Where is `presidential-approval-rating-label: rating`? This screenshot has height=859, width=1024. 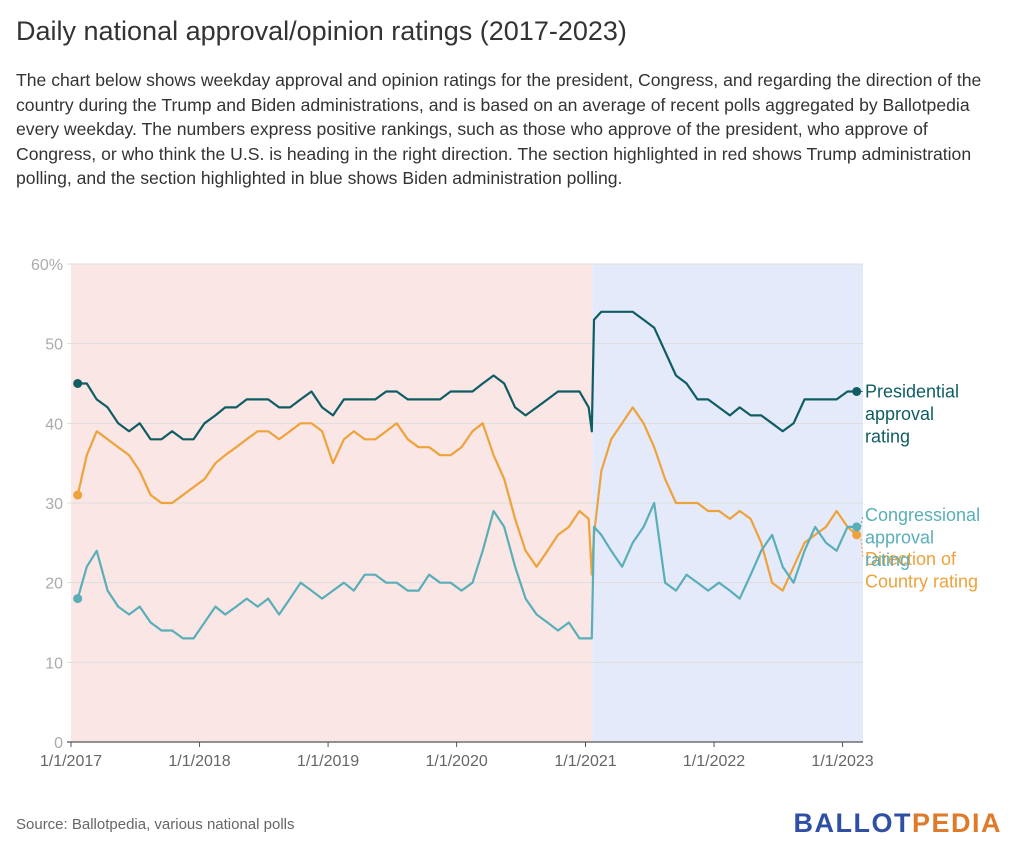
presidential-approval-rating-label: rating is located at coordinates (887, 436).